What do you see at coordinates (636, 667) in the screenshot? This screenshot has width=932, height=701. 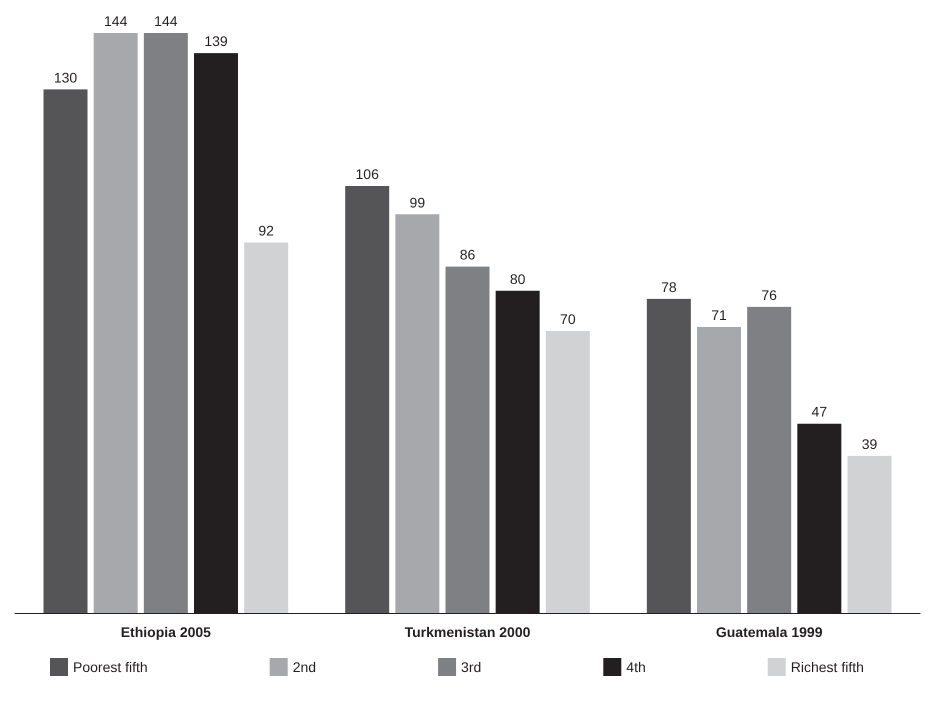 I see `legend-label: 4th` at bounding box center [636, 667].